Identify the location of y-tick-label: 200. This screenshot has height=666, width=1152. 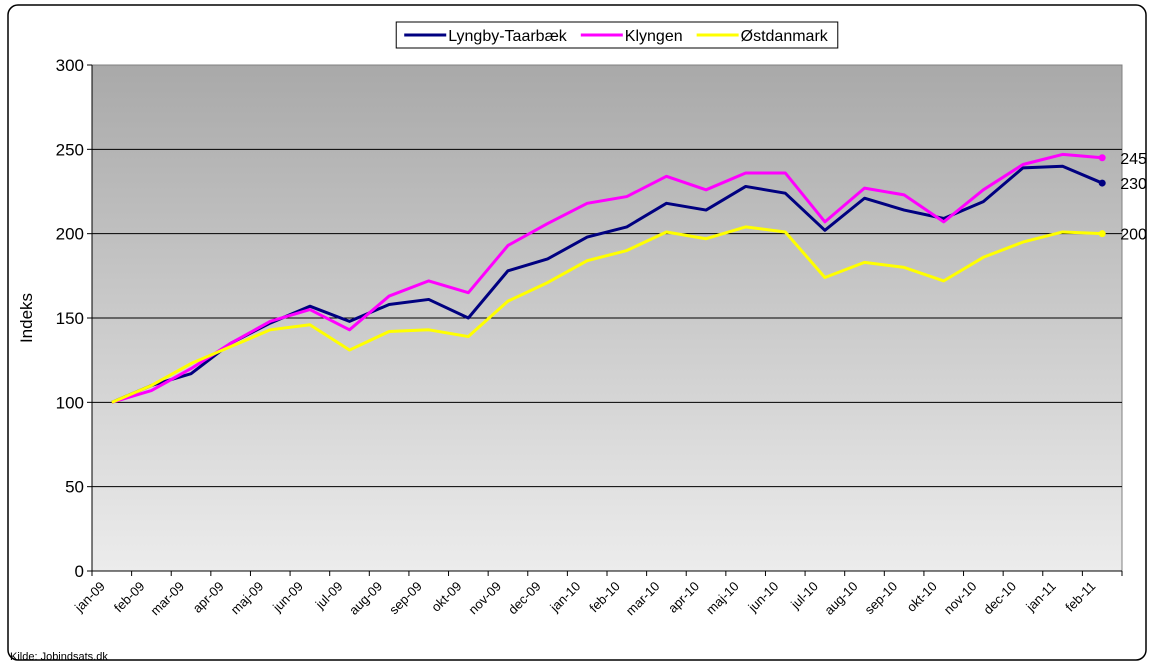
(70, 234).